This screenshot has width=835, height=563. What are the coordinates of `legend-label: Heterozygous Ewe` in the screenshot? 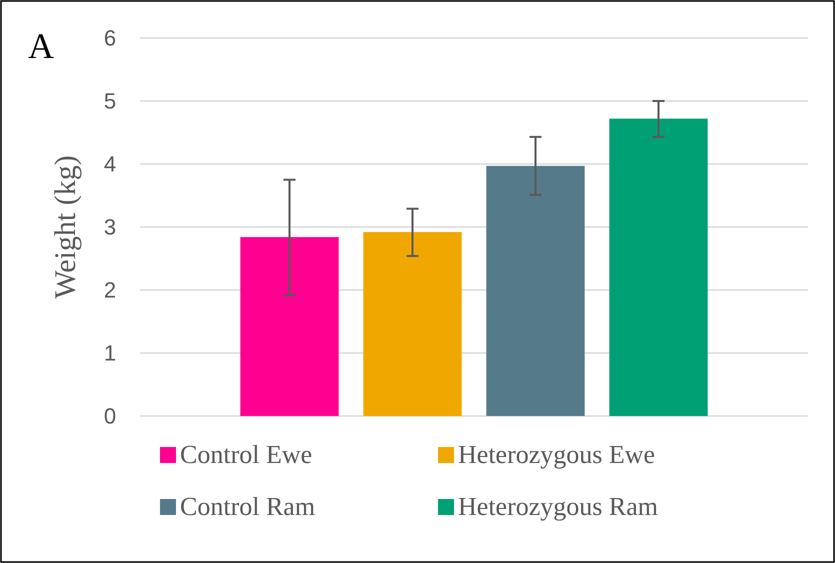 It's located at (557, 454).